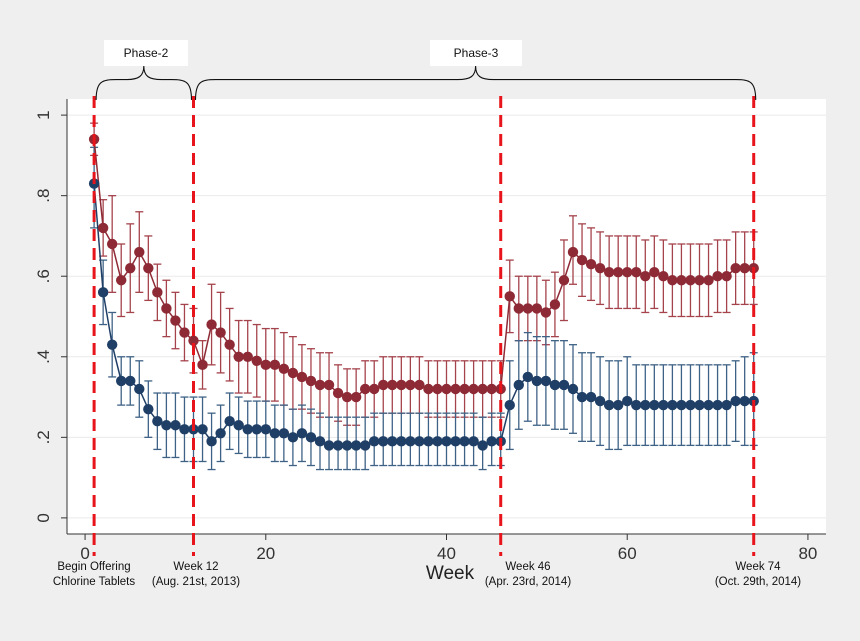  Describe the element at coordinates (43, 114) in the screenshot. I see `y-tick-label: 1` at that location.